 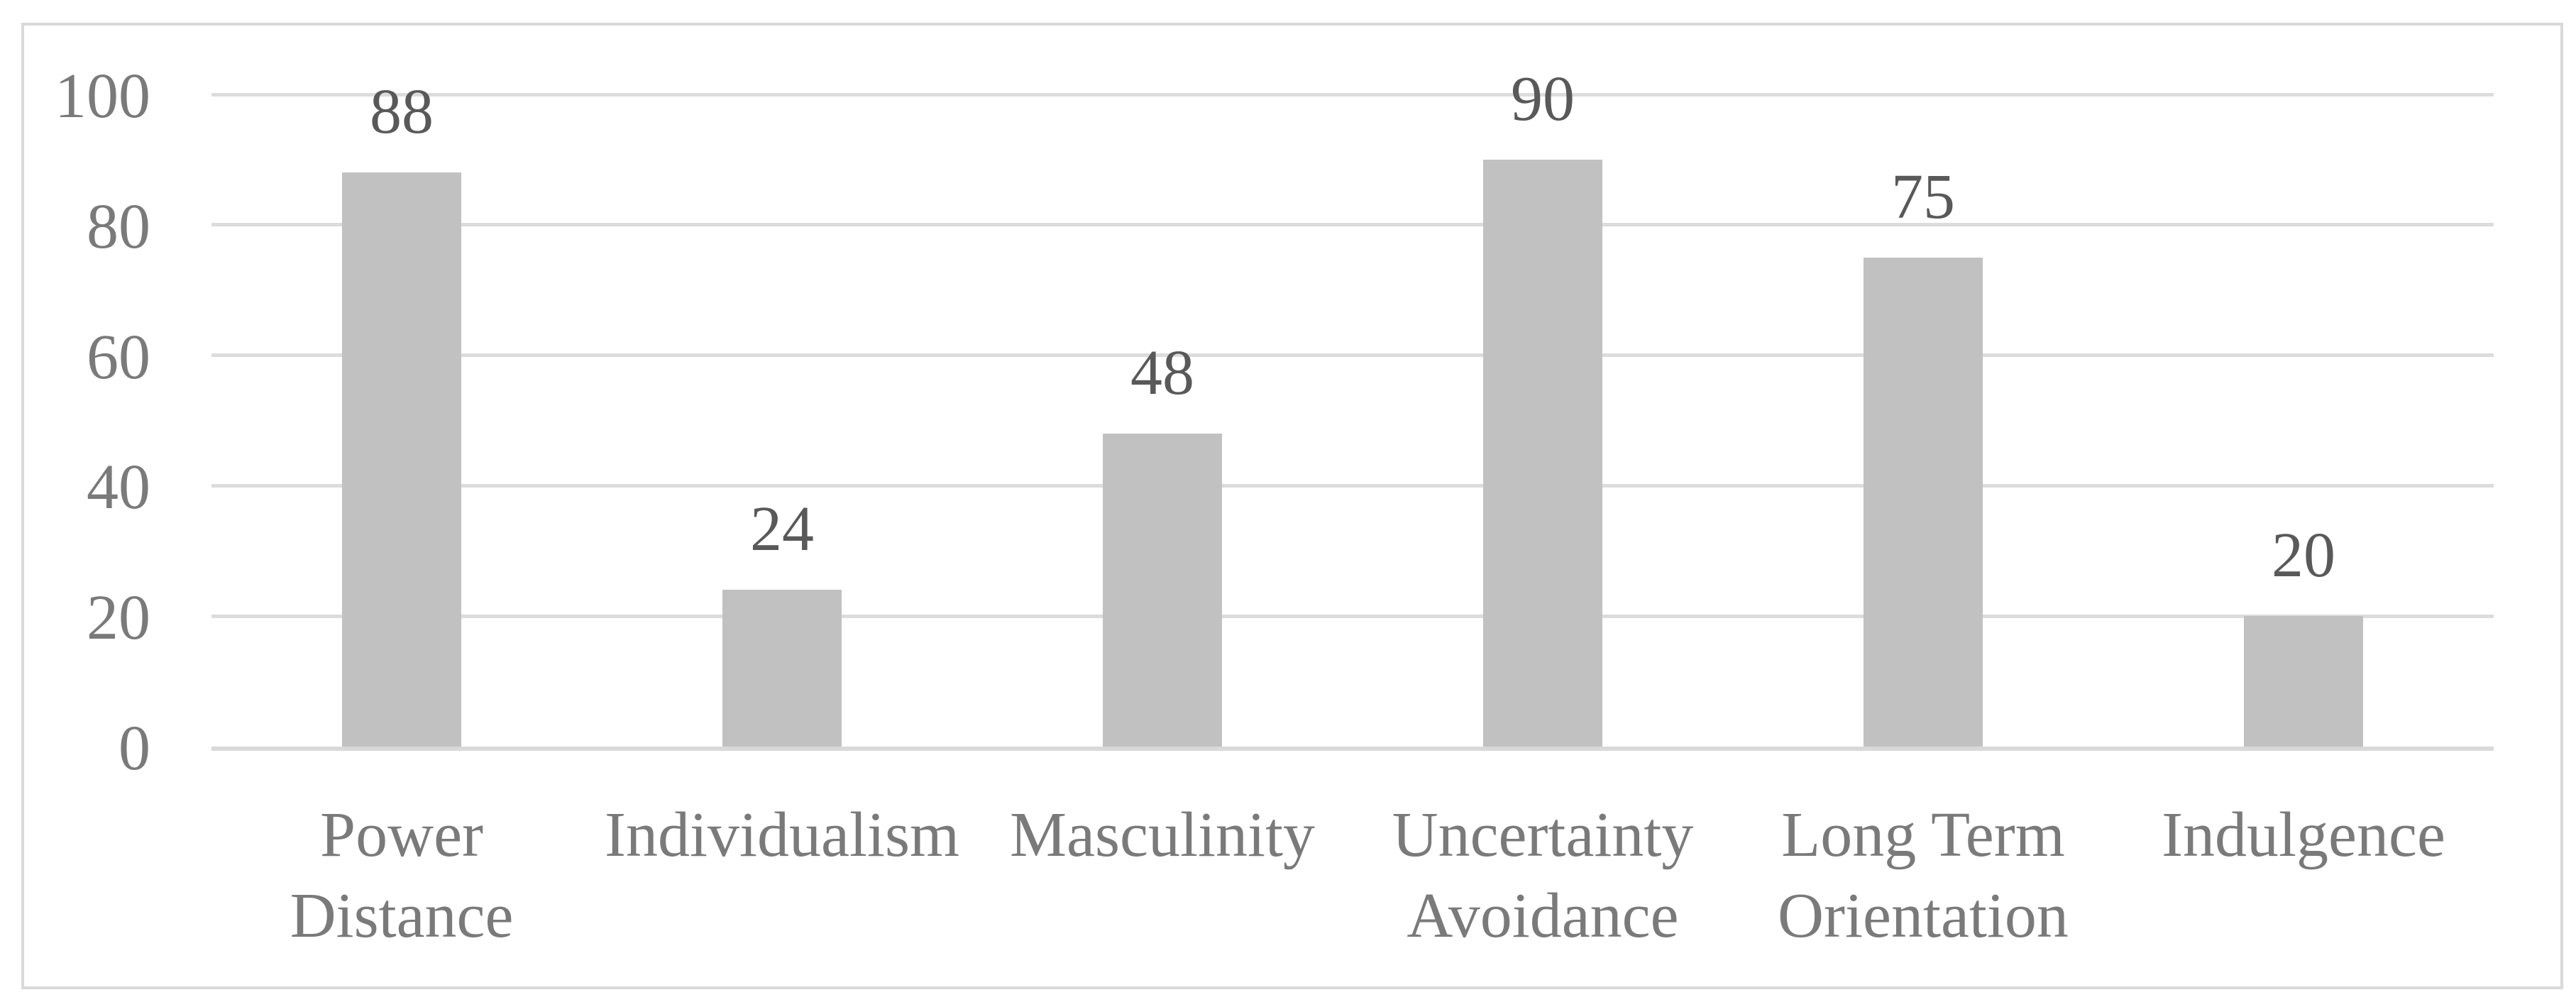 What do you see at coordinates (102, 96) in the screenshot?
I see `y-tick-label-100: 100` at bounding box center [102, 96].